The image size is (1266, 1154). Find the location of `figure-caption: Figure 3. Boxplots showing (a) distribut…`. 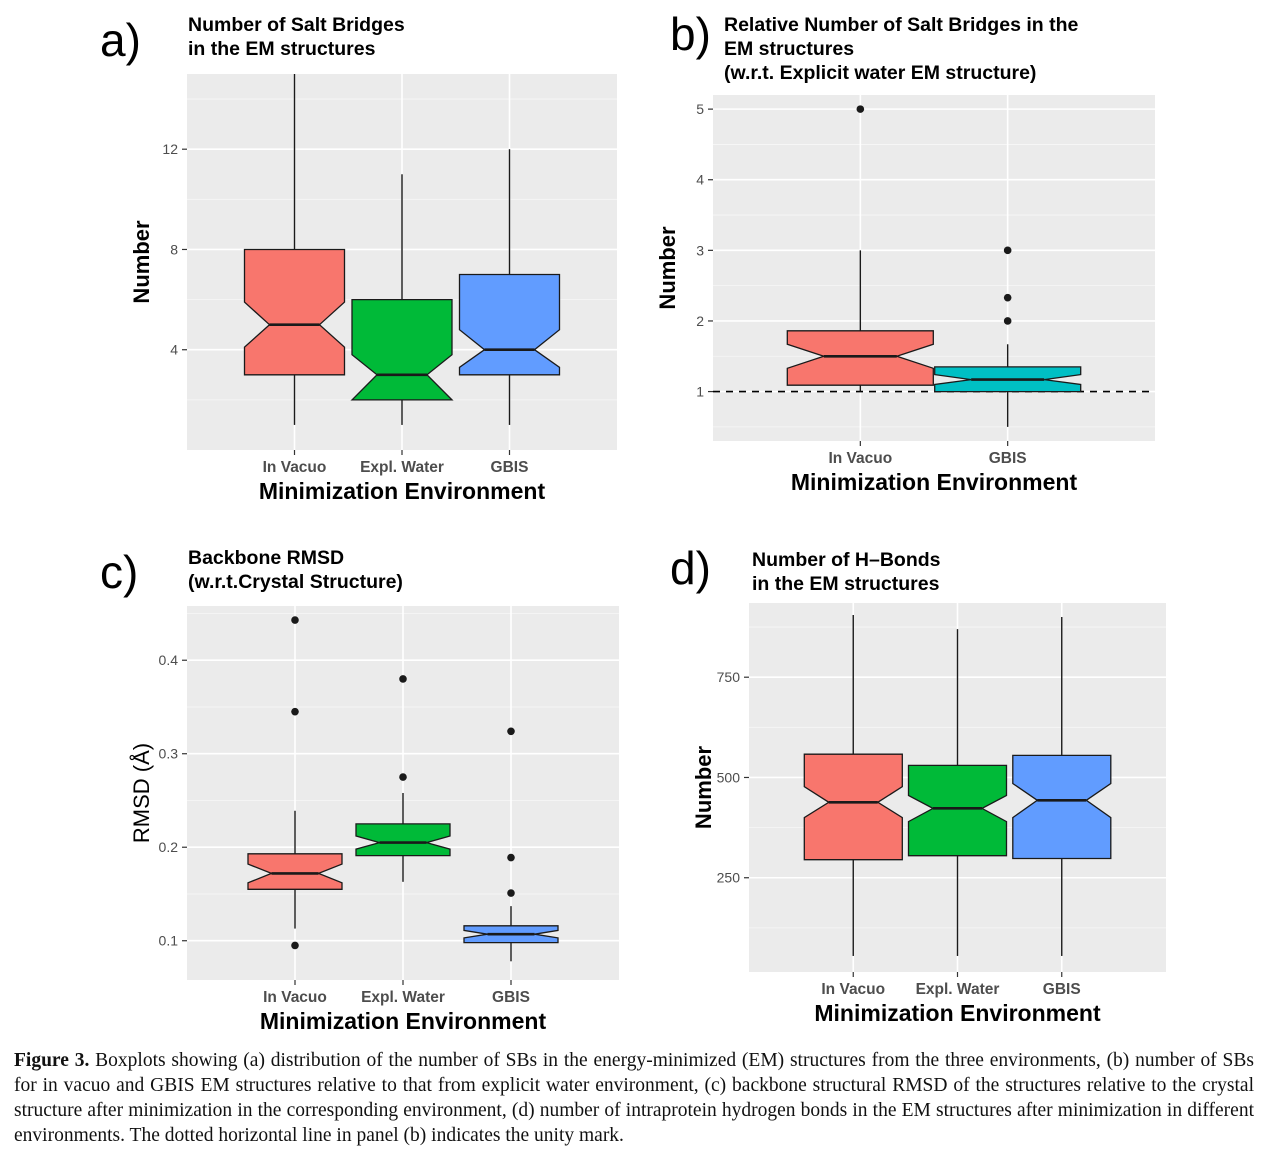

figure-caption: Figure 3. Boxplots showing (a) distribut… is located at coordinates (634, 1098).